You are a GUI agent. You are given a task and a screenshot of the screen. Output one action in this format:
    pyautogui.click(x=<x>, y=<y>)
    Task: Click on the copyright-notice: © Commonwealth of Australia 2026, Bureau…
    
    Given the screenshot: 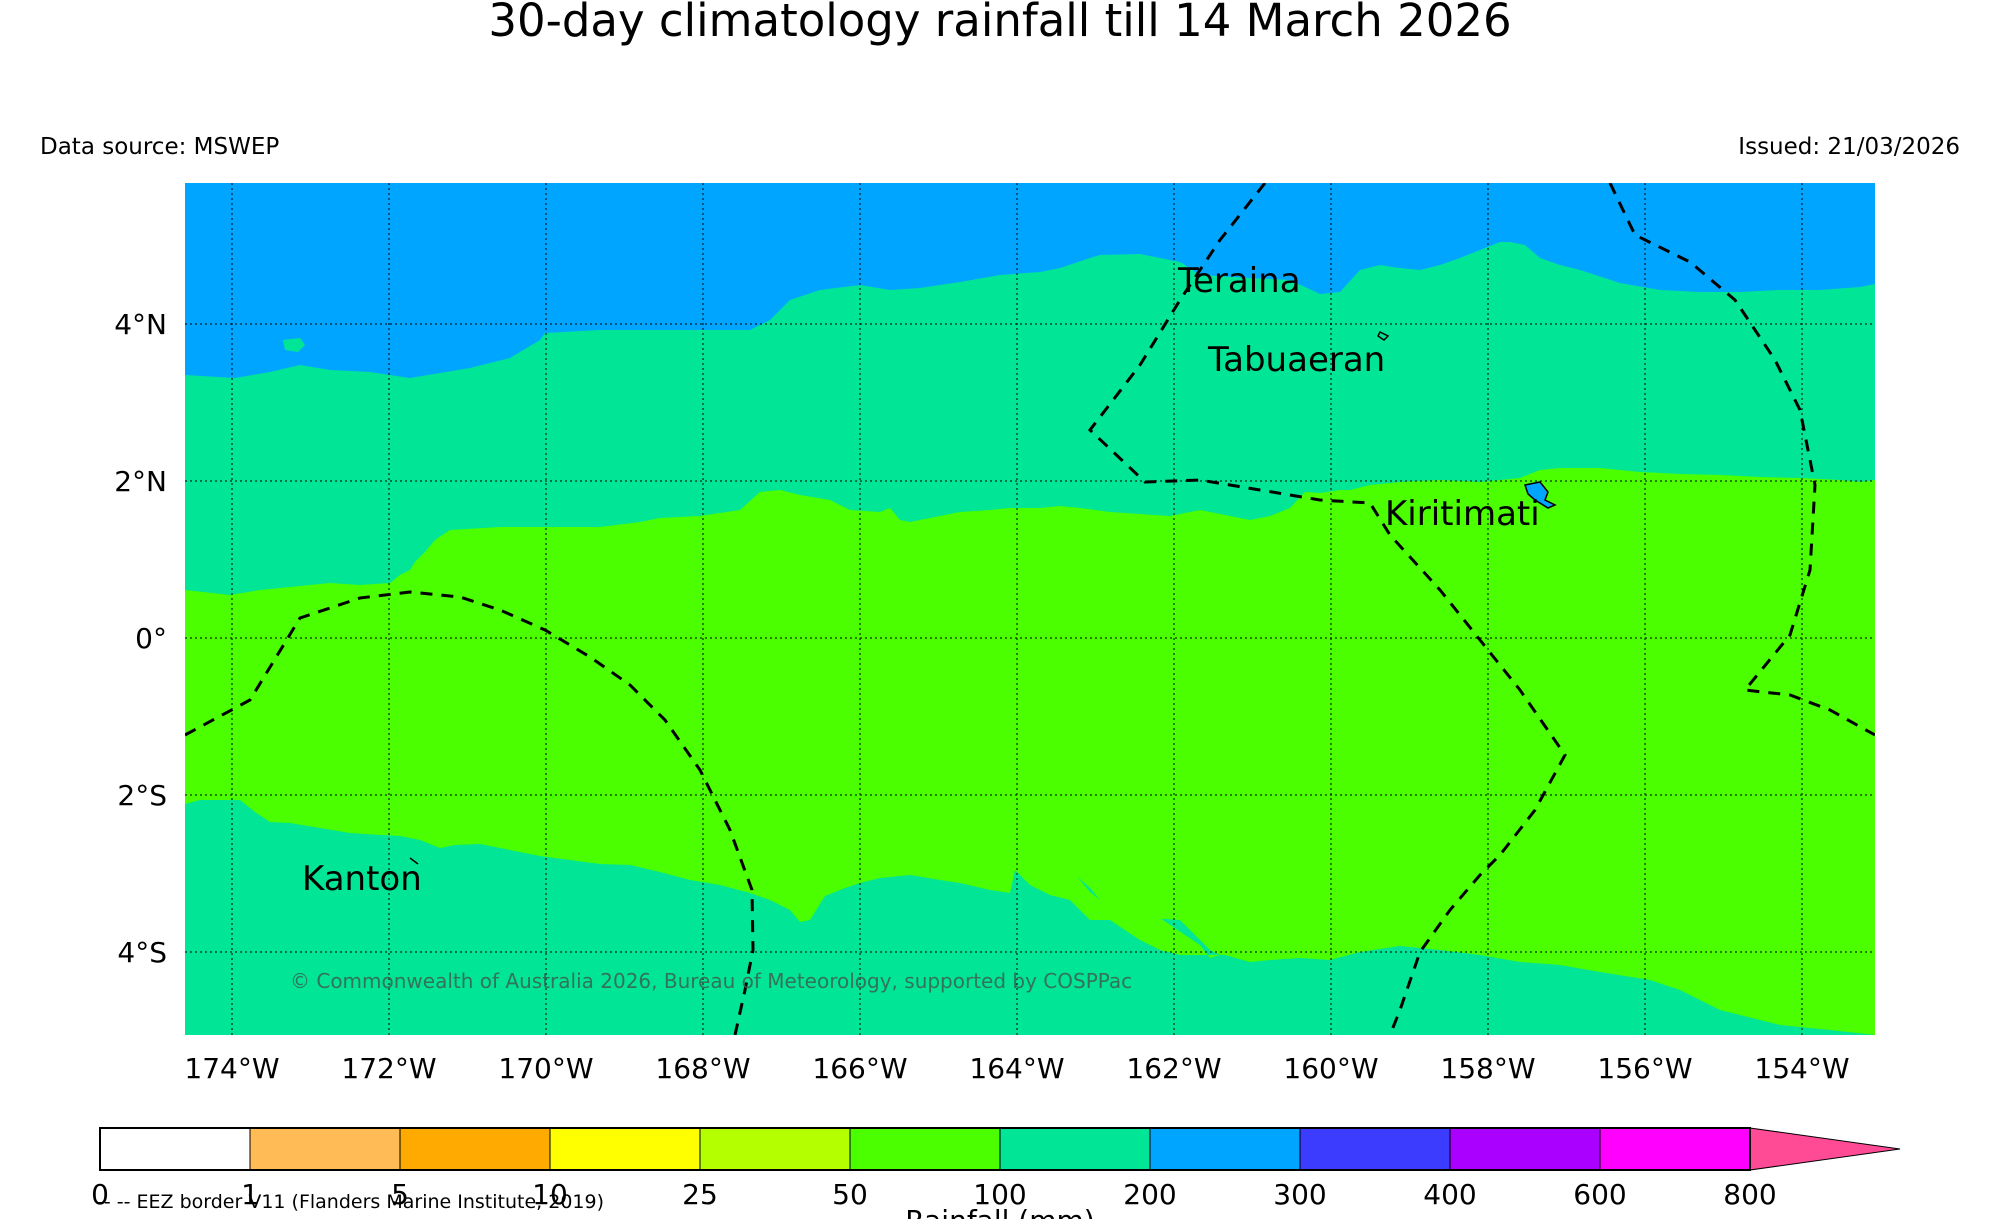 What is the action you would take?
    pyautogui.click(x=711, y=981)
    